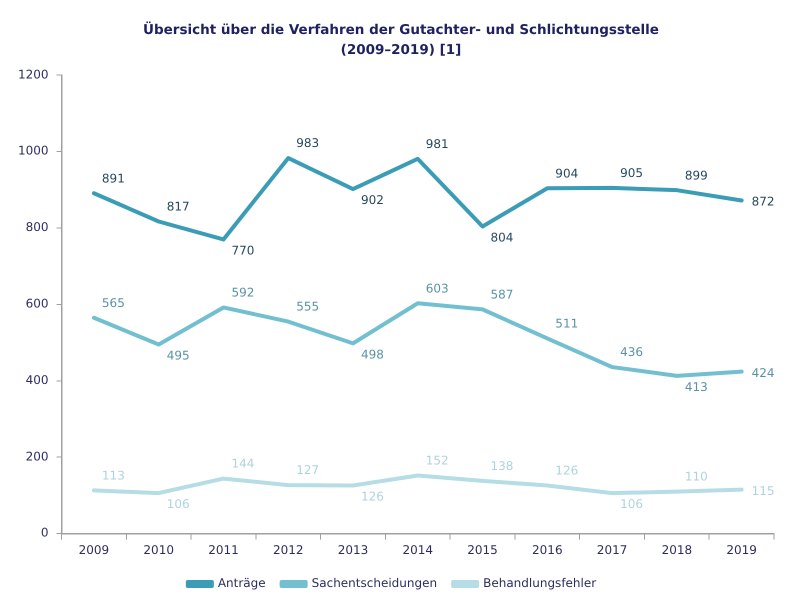  Describe the element at coordinates (677, 549) in the screenshot. I see `x-tick-label: 2018` at that location.